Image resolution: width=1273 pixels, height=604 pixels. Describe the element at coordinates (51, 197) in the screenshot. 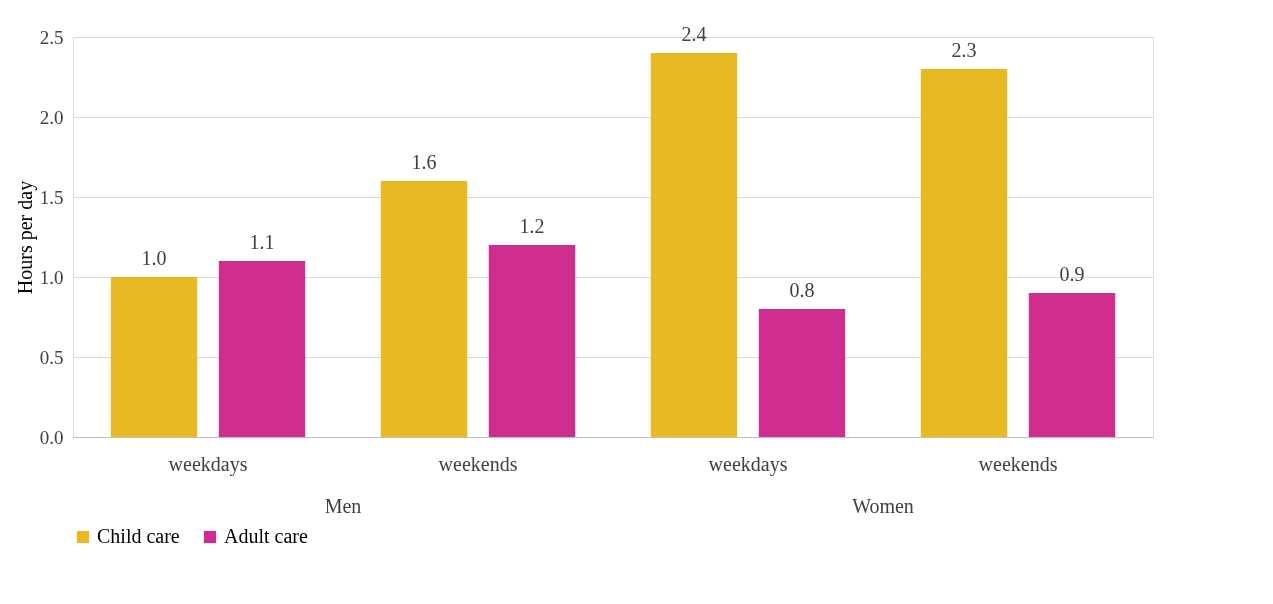

I see `y-tick-label: 1.5` at that location.